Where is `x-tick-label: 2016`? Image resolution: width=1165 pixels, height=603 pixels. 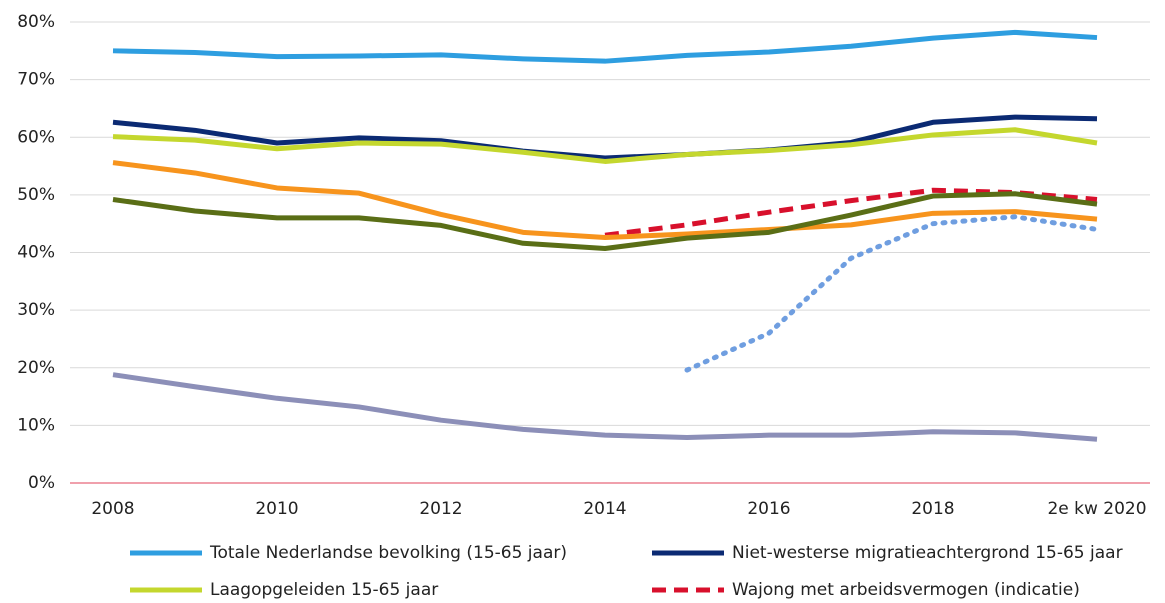
x-tick-label: 2016 is located at coordinates (768, 509).